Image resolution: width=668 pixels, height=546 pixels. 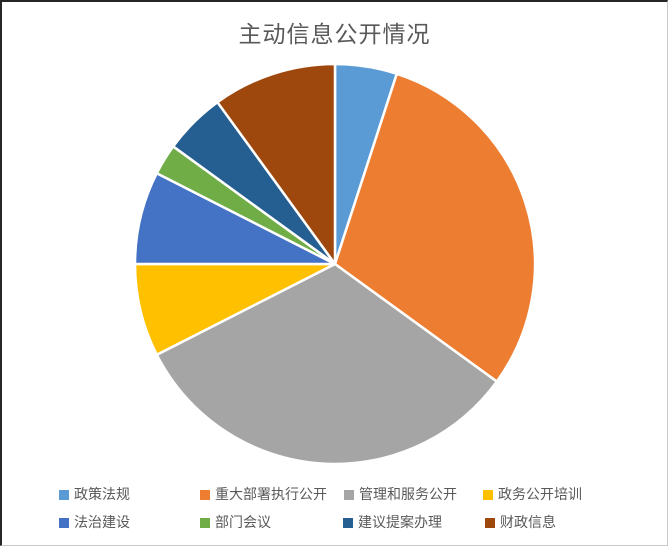 What do you see at coordinates (271, 494) in the screenshot?
I see `legend-label-1: 重大部署执行公开` at bounding box center [271, 494].